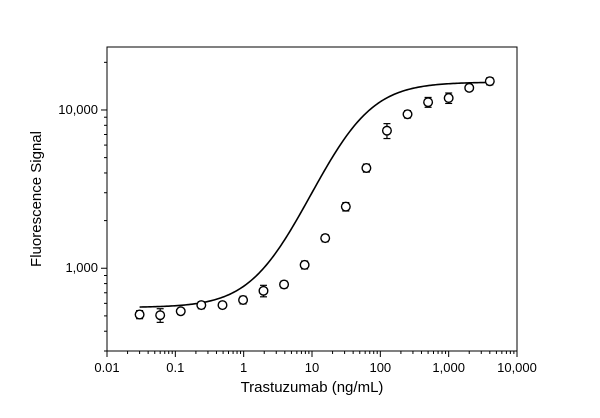 Image resolution: width=600 pixels, height=418 pixels. What do you see at coordinates (175, 367) in the screenshot?
I see `x-tick-label: 0.1` at bounding box center [175, 367].